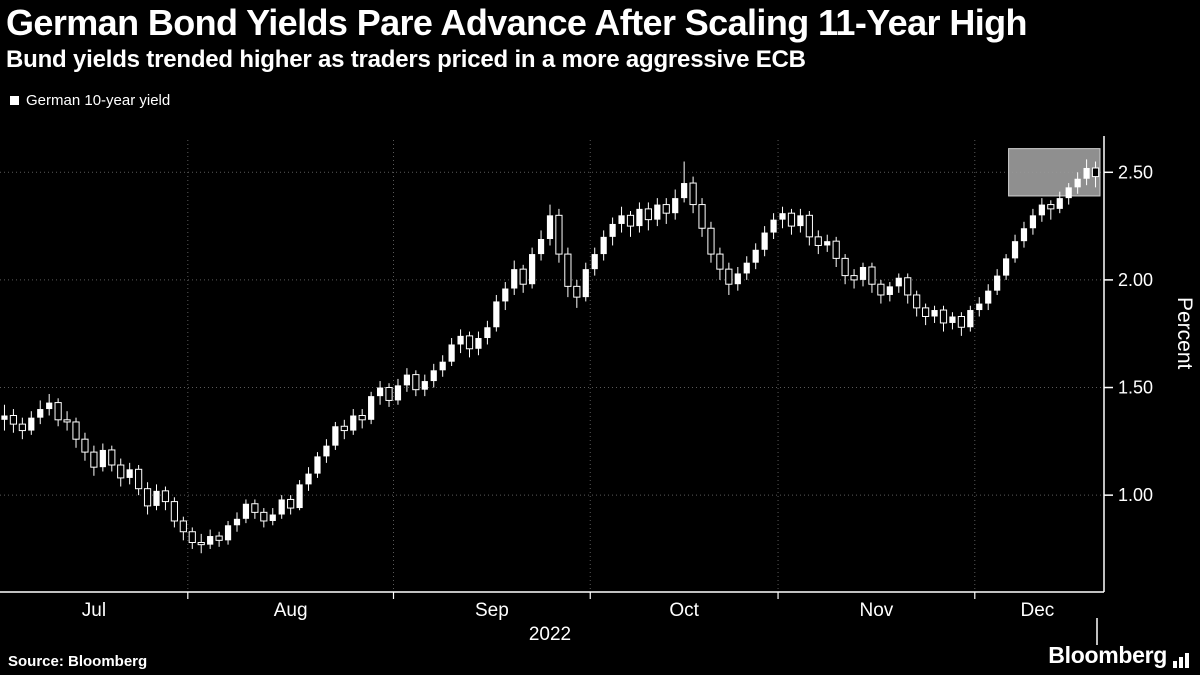  What do you see at coordinates (877, 610) in the screenshot?
I see `x-tick-label: Nov` at bounding box center [877, 610].